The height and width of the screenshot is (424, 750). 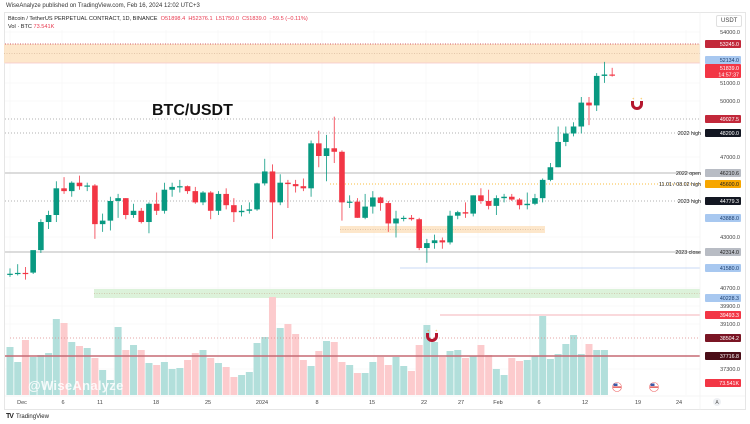 I want to click on currency-button: USDT, so click(x=729, y=21).